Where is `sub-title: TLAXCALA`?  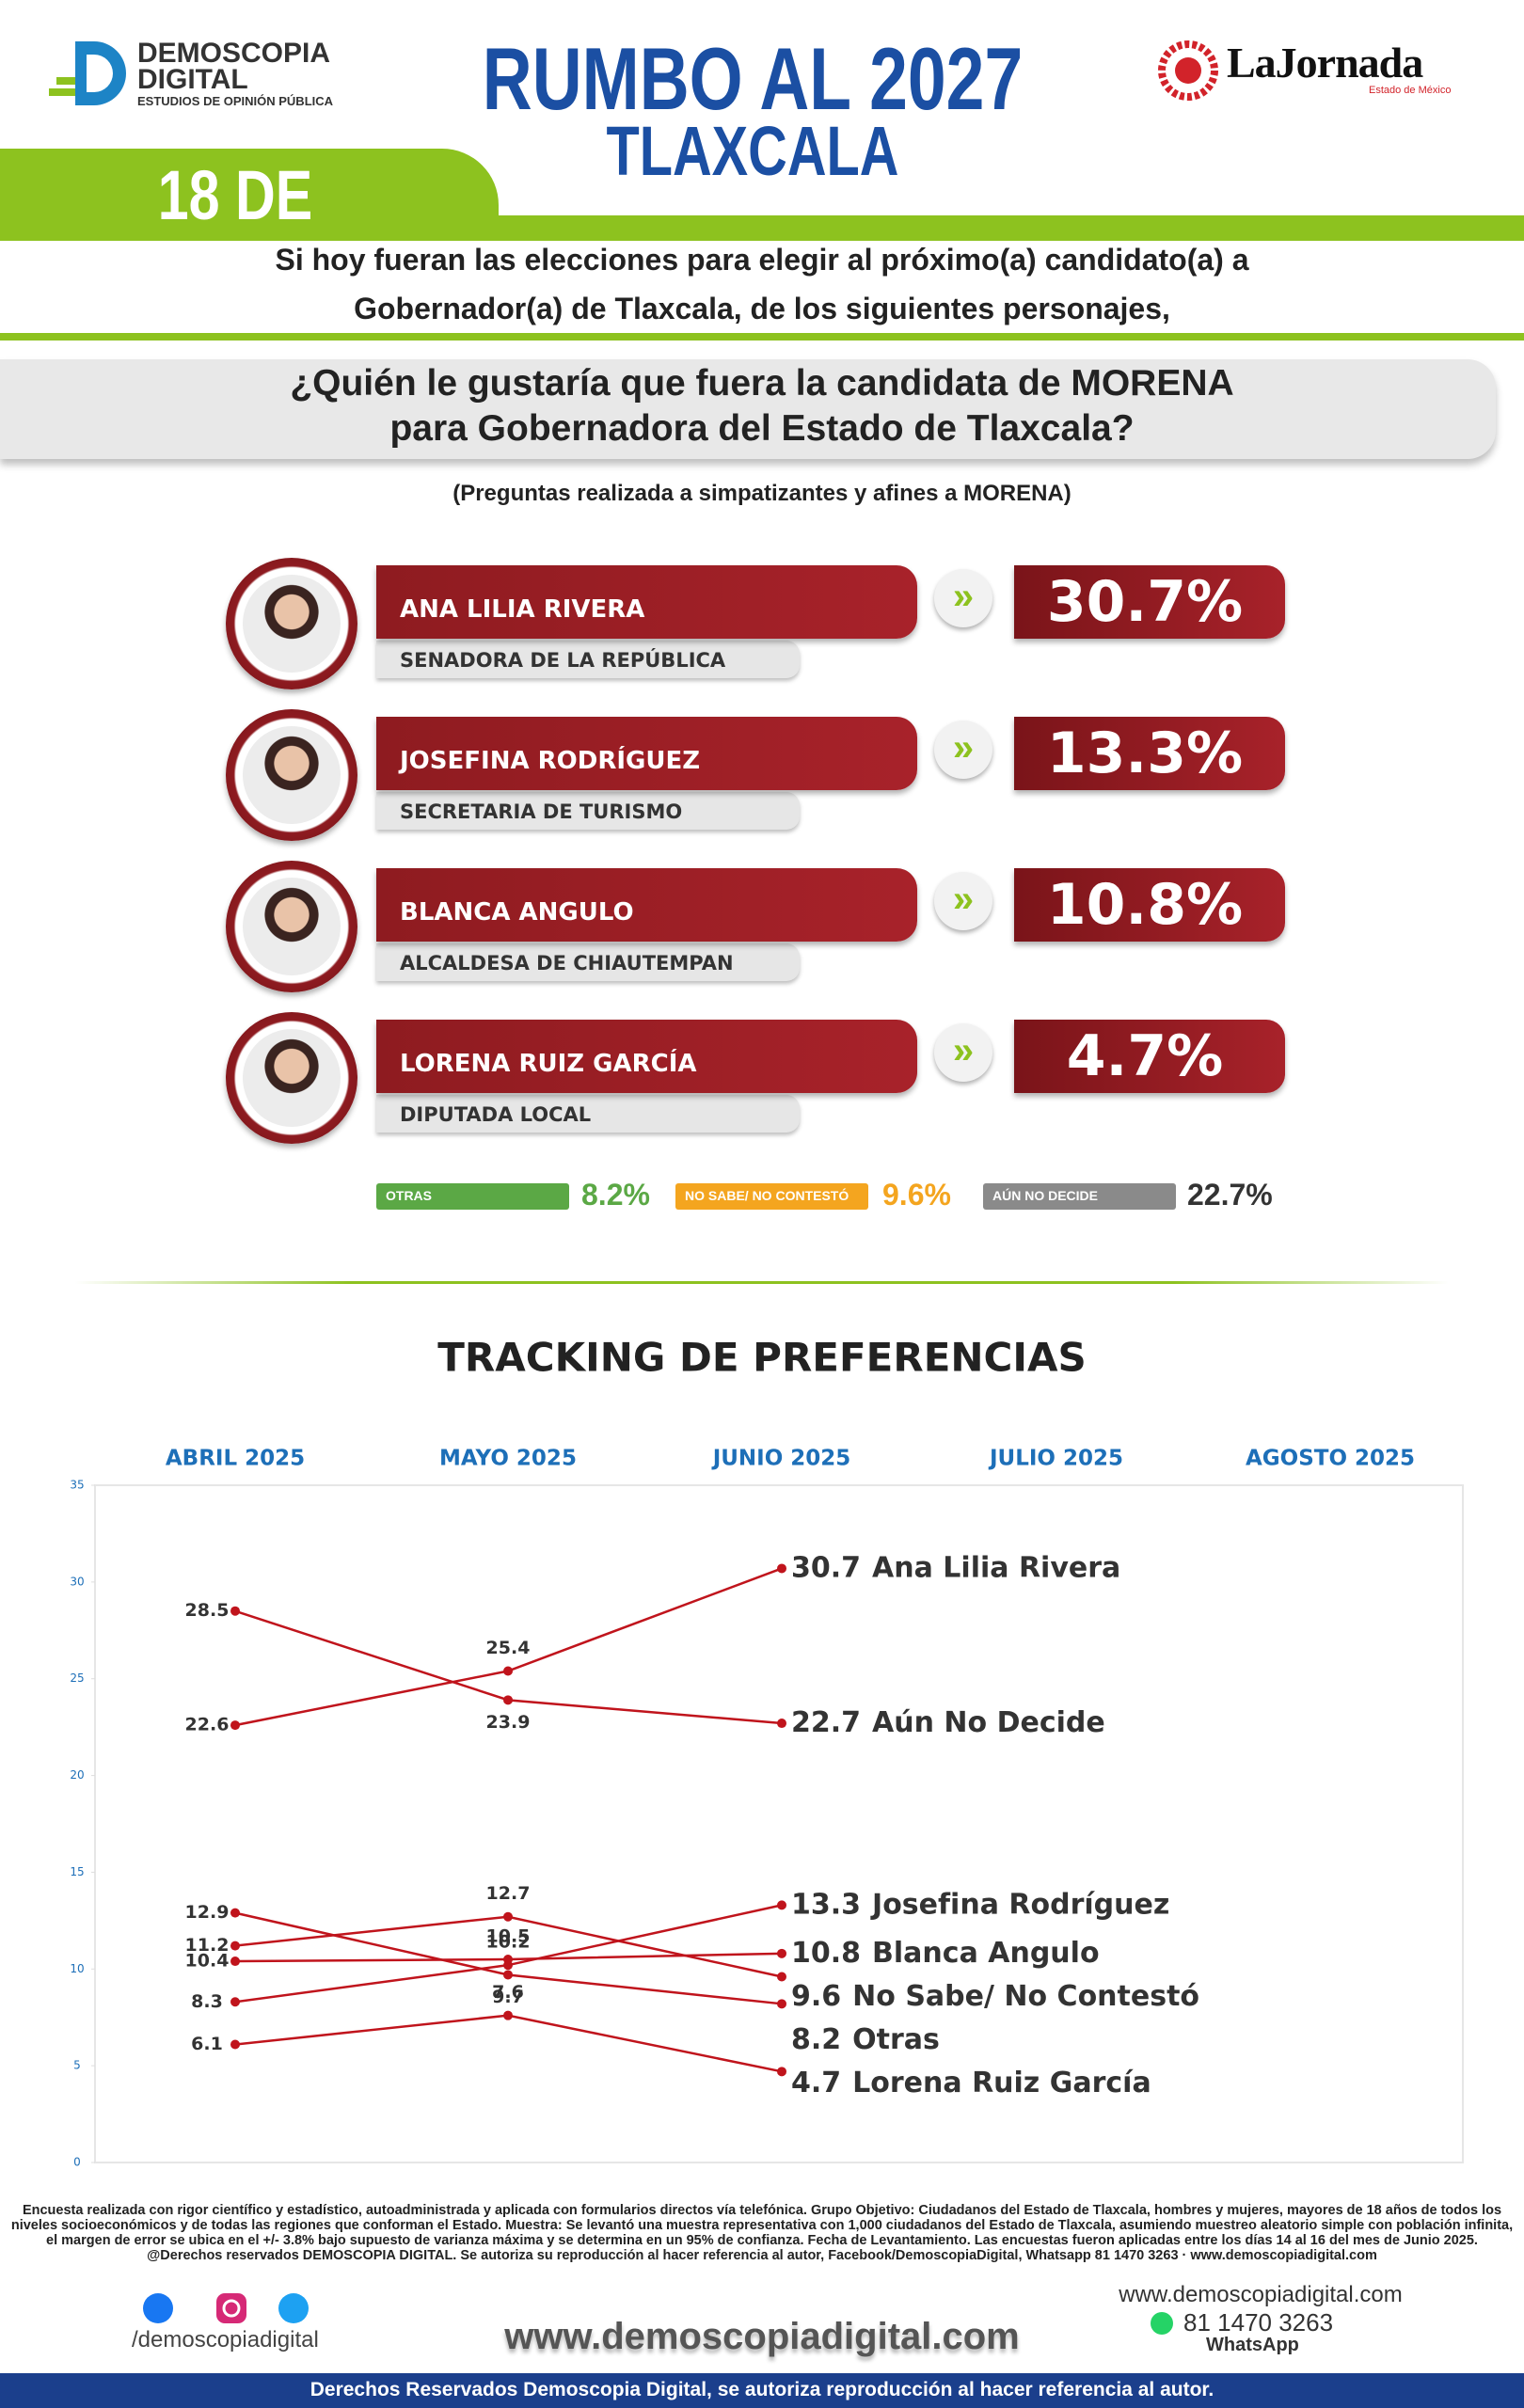
sub-title: TLAXCALA is located at coordinates (753, 151).